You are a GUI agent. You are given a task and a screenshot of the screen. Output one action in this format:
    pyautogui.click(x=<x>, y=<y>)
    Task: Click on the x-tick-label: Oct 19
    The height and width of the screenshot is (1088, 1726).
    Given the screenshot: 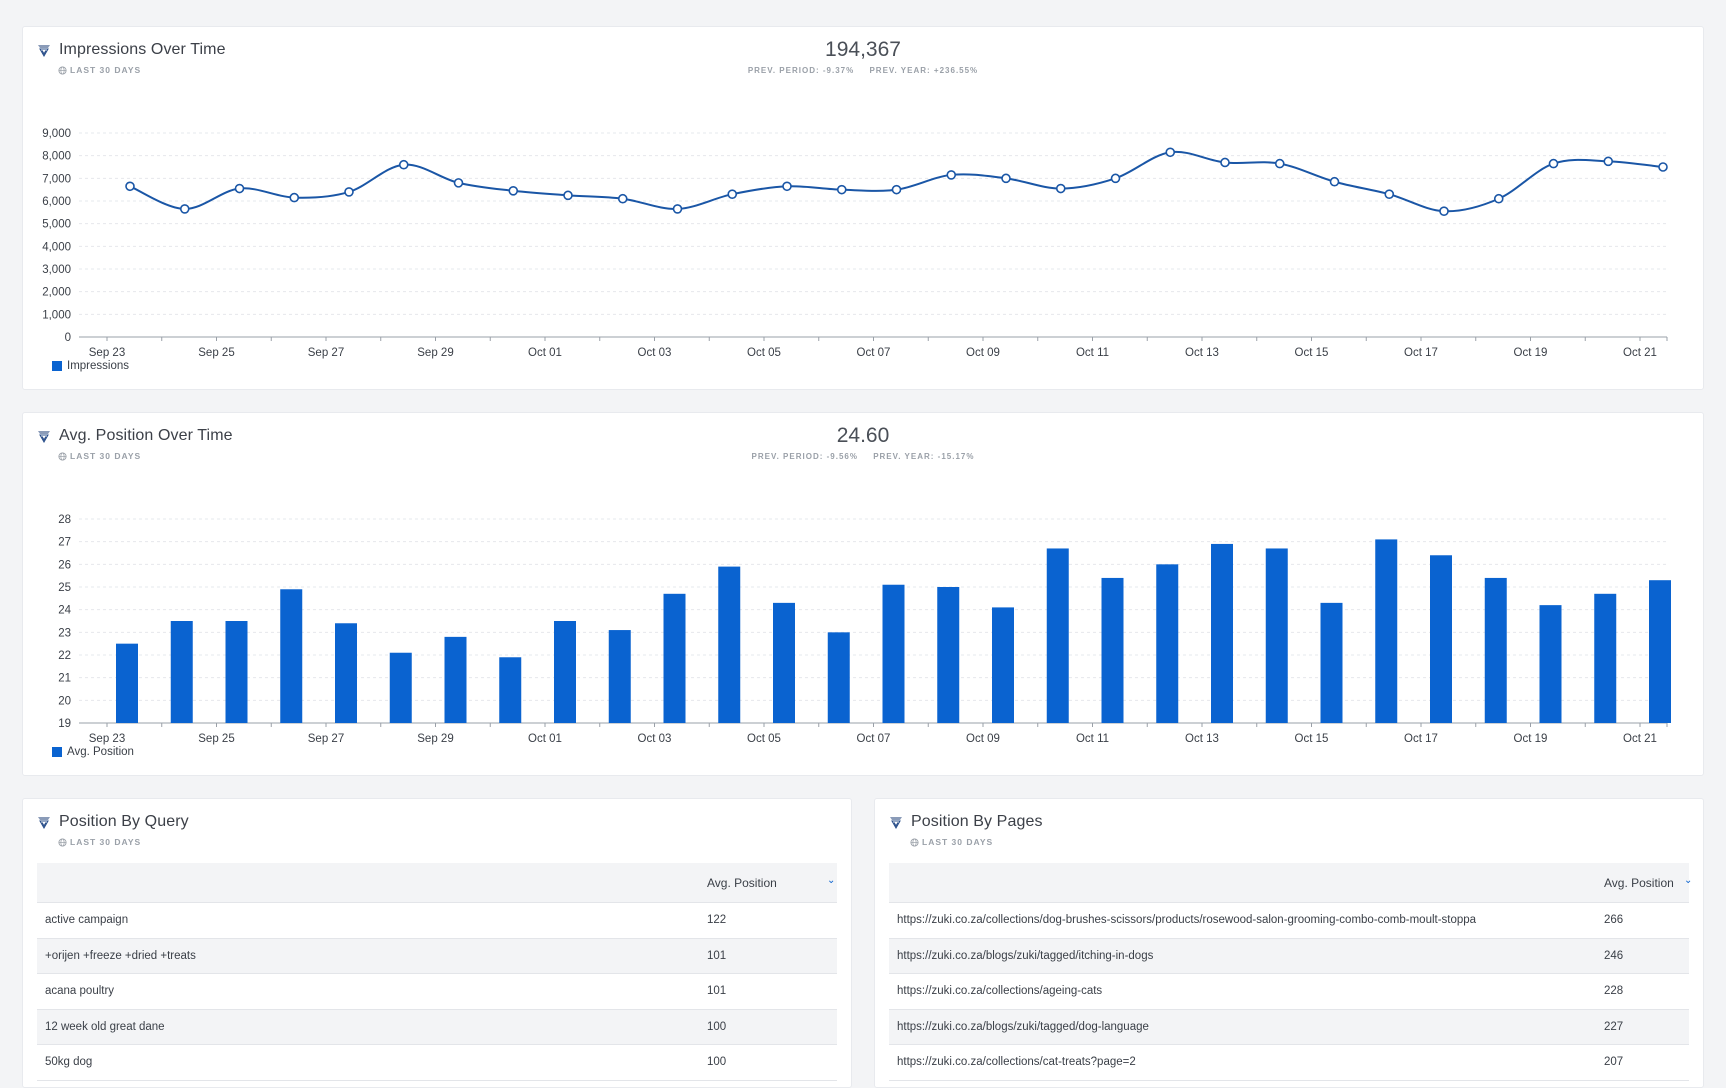 What is the action you would take?
    pyautogui.click(x=1531, y=739)
    